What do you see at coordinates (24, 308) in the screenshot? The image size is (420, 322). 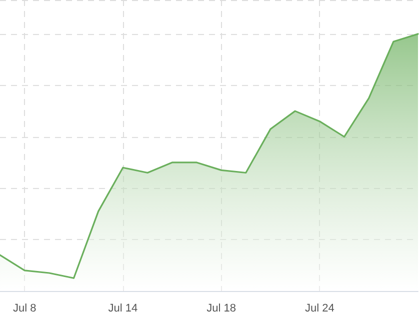 I see `x-tick-label: Jul 8` at bounding box center [24, 308].